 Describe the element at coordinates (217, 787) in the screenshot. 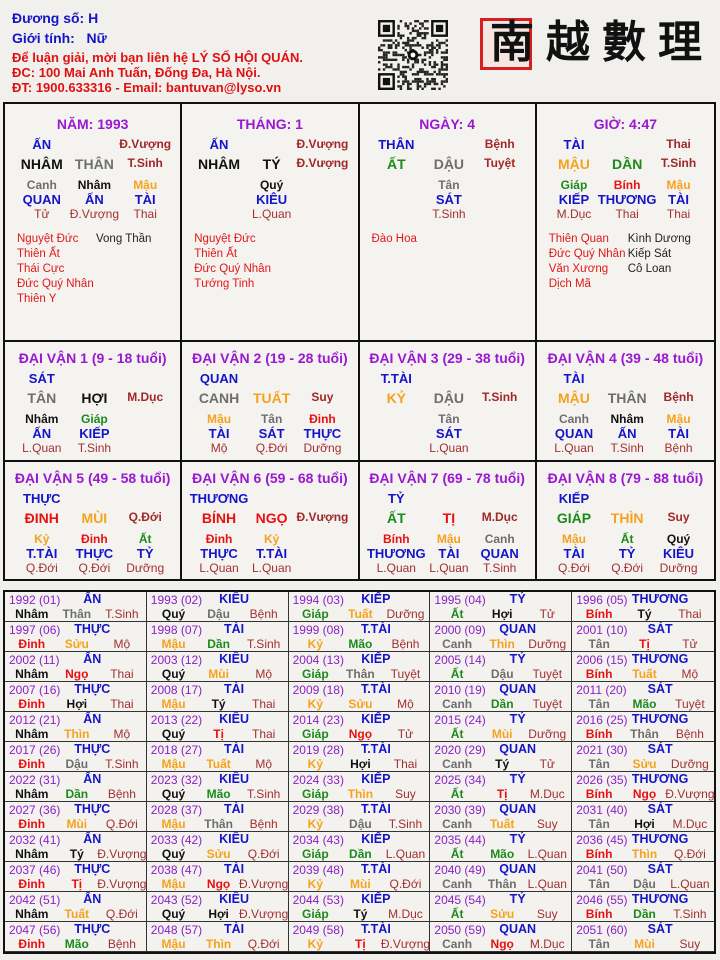

I see `year-cell: 2023 (32) KIÊU Quý Mão T.Sinh` at that location.